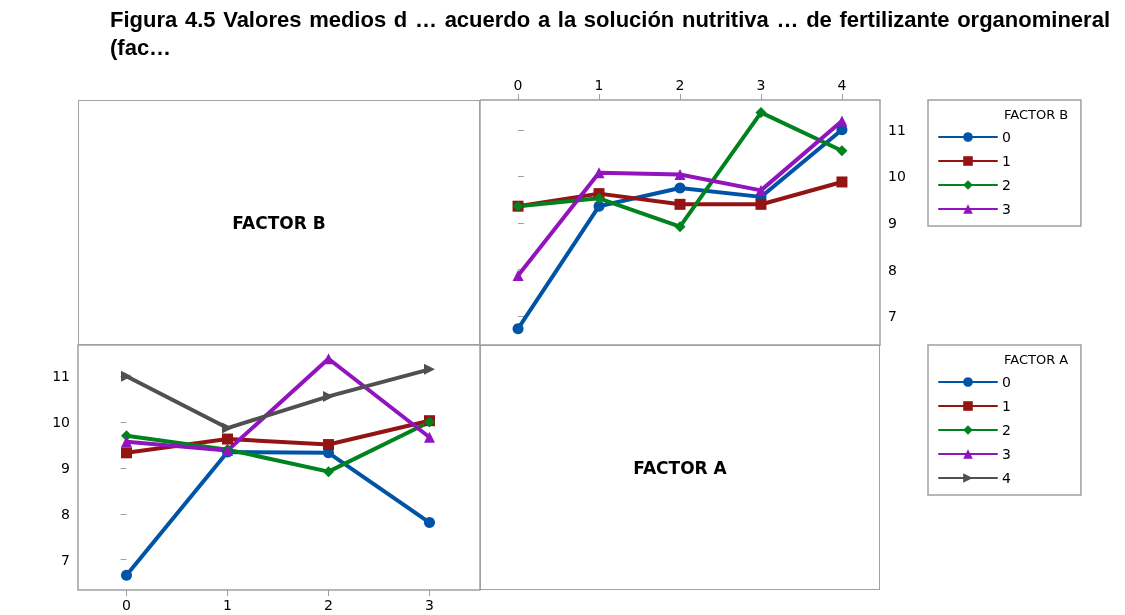 This screenshot has width=1125, height=615. What do you see at coordinates (279, 222) in the screenshot?
I see `text: FACTOR B` at bounding box center [279, 222].